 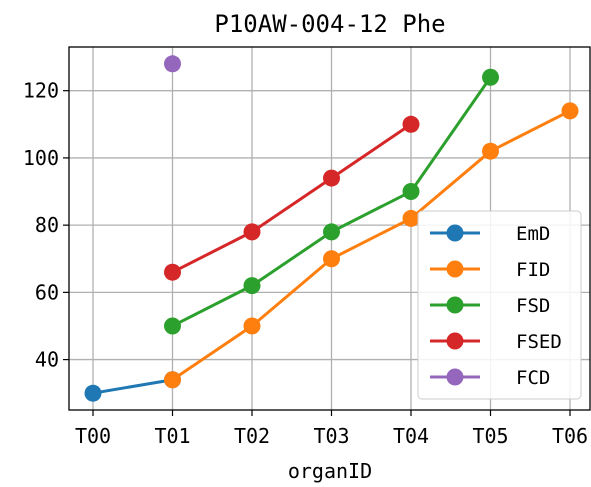 What do you see at coordinates (329, 24) in the screenshot?
I see `chart-title: P10AW-004-12 Phe` at bounding box center [329, 24].